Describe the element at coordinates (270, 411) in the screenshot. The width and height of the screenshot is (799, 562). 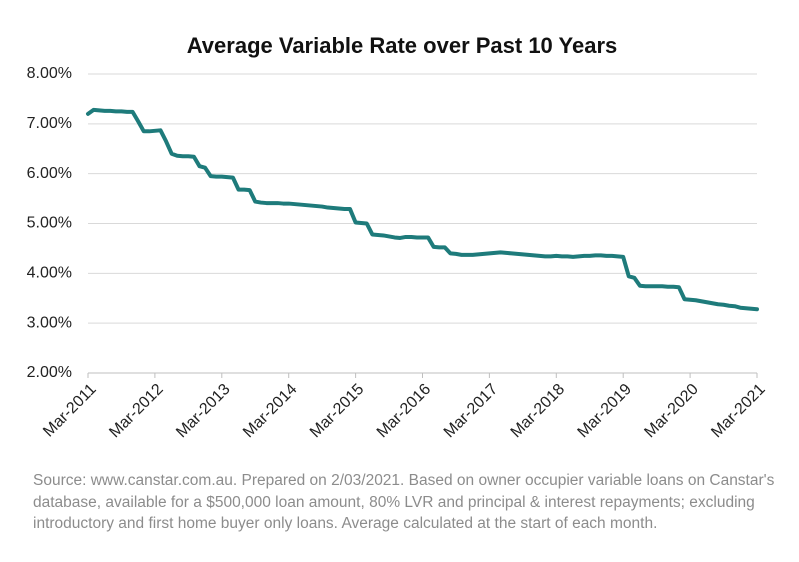
I see `x-tick-label: Mar-2014` at that location.